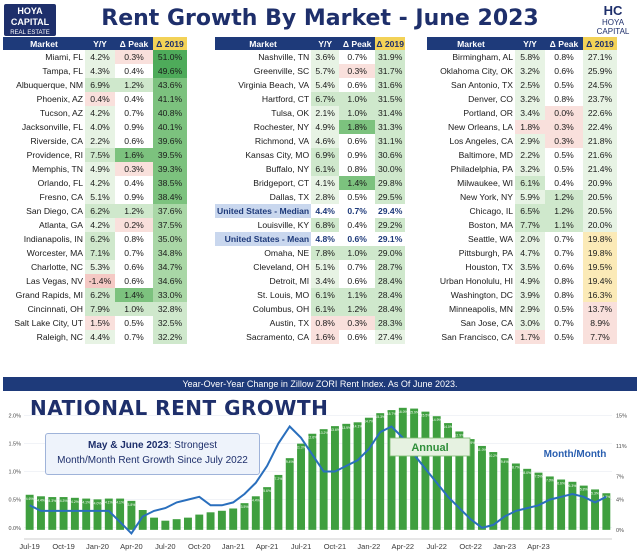 The height and width of the screenshot is (555, 640). Describe the element at coordinates (357, 127) in the screenshot. I see `peak-delta-value: 1.8%` at that location.